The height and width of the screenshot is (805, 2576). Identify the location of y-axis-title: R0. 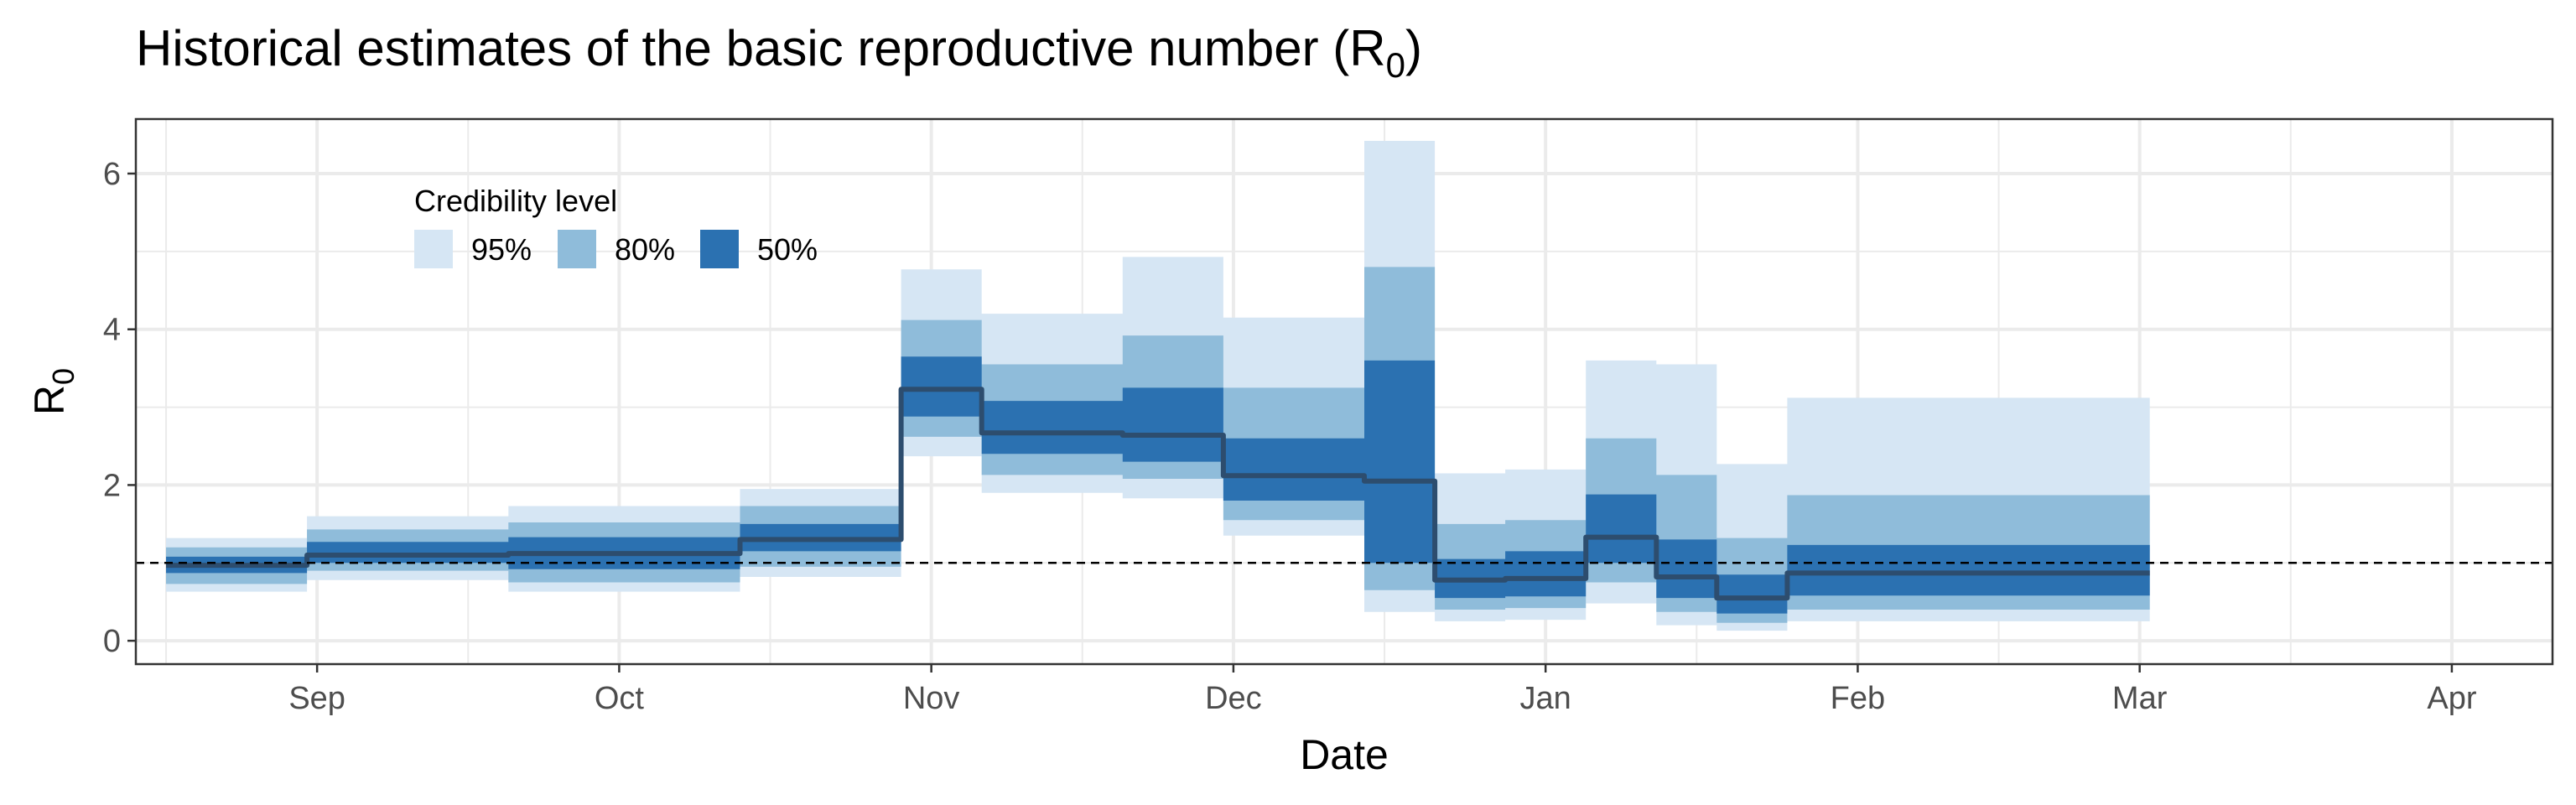
(53, 391).